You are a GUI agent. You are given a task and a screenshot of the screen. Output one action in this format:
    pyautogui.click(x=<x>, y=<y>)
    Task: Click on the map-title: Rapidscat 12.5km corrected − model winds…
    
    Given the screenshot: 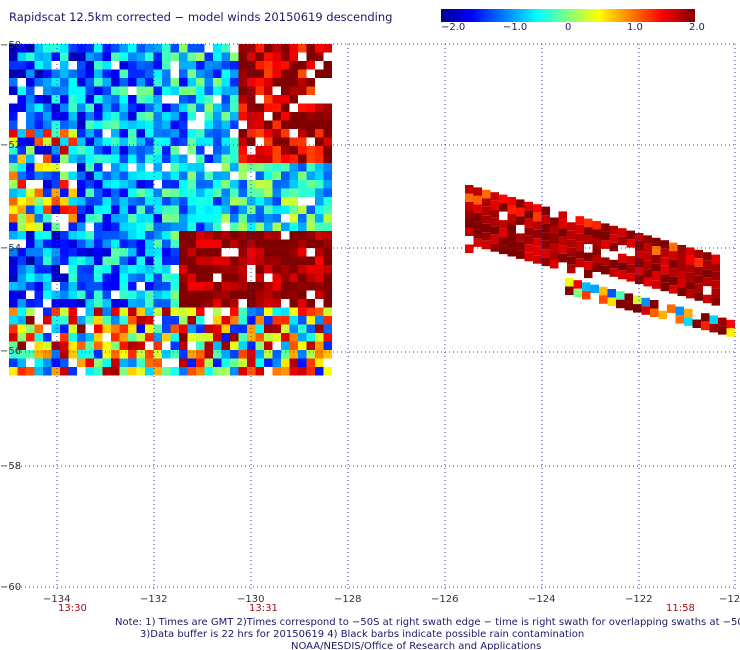 What is the action you would take?
    pyautogui.click(x=201, y=17)
    